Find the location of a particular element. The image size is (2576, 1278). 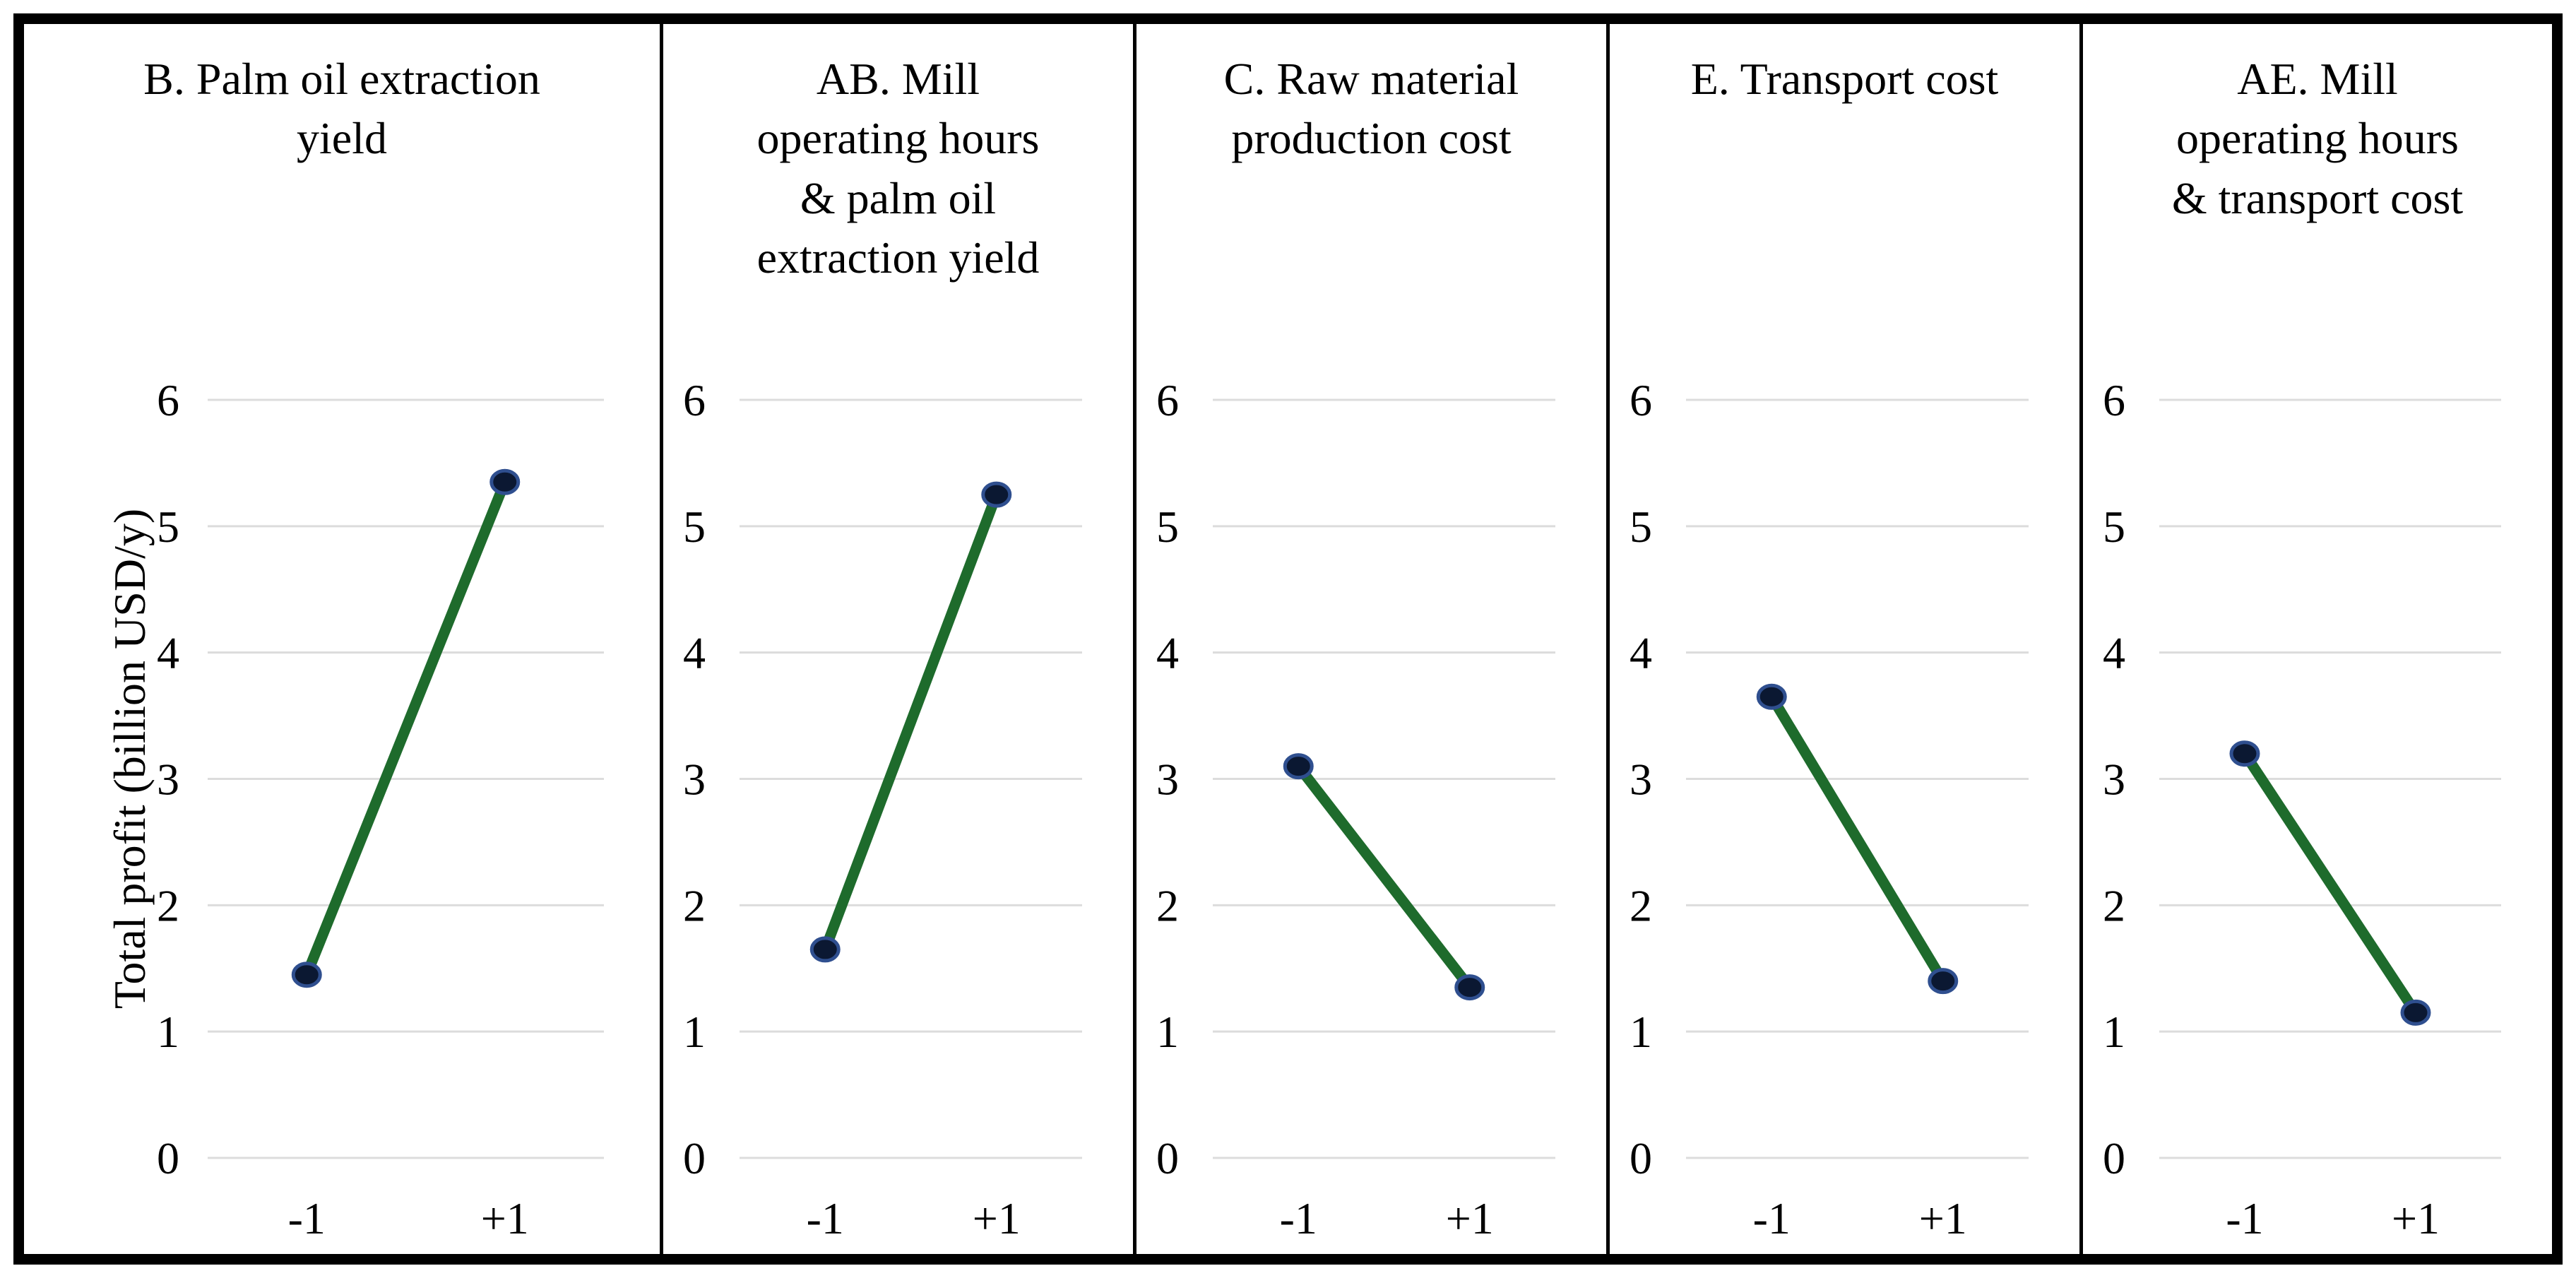

chart-b: 0 1 2 3 4 5 6 -1 +1 is located at coordinates (380, 809).